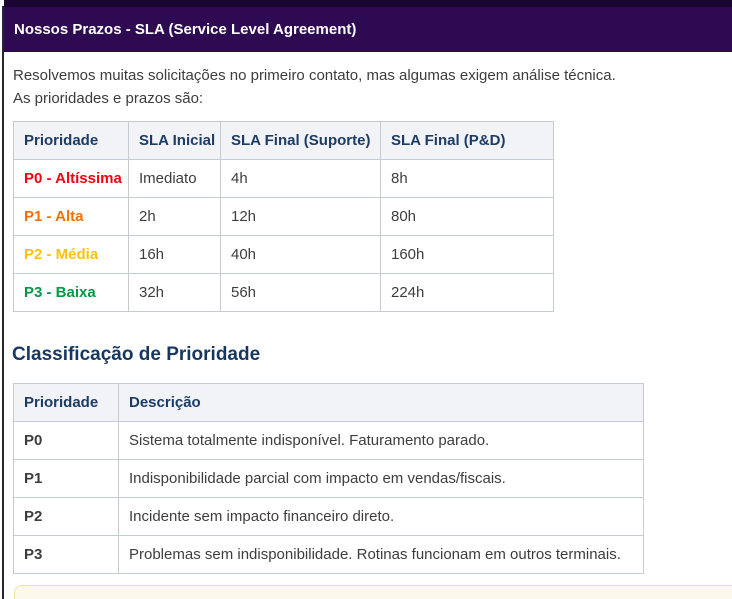 The width and height of the screenshot is (732, 599). Describe the element at coordinates (66, 554) in the screenshot. I see `priority-code: P3` at that location.